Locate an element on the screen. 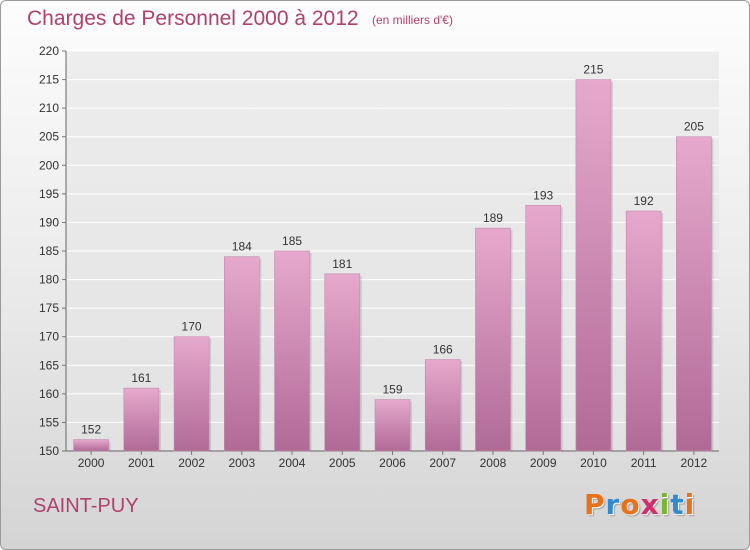  data-label: 159 is located at coordinates (392, 390).